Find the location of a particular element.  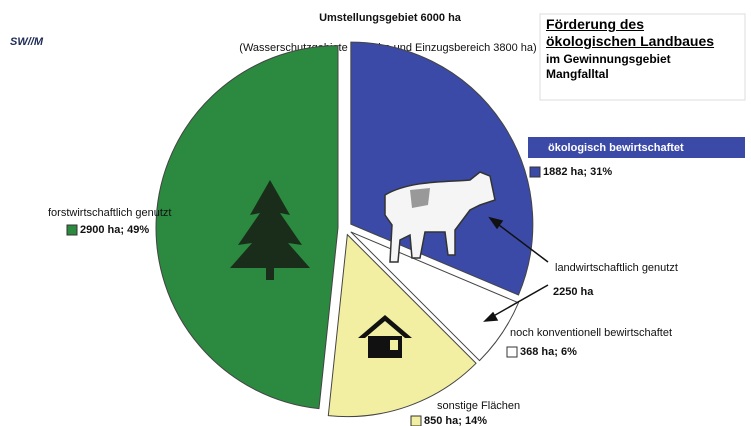

chart-title: Umstellungsgebiet 6000 ha is located at coordinates (390, 18).